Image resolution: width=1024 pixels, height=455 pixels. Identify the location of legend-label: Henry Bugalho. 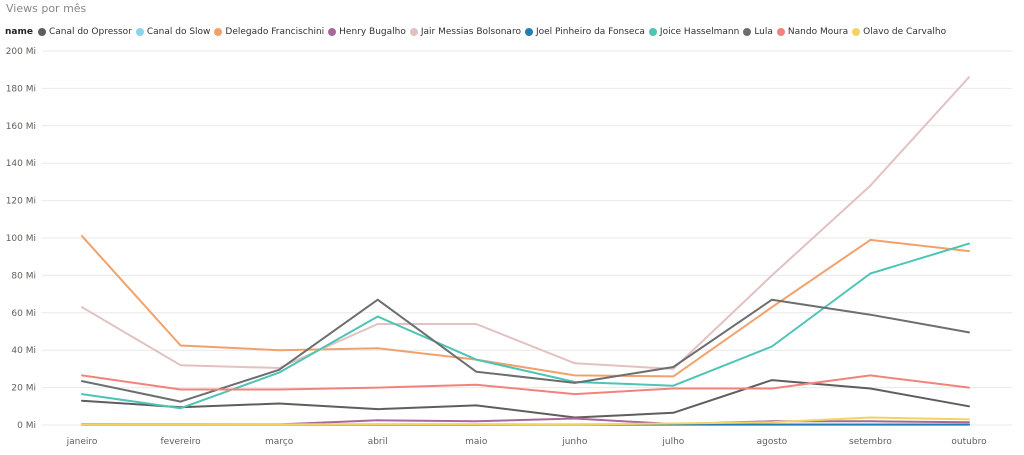
(372, 32).